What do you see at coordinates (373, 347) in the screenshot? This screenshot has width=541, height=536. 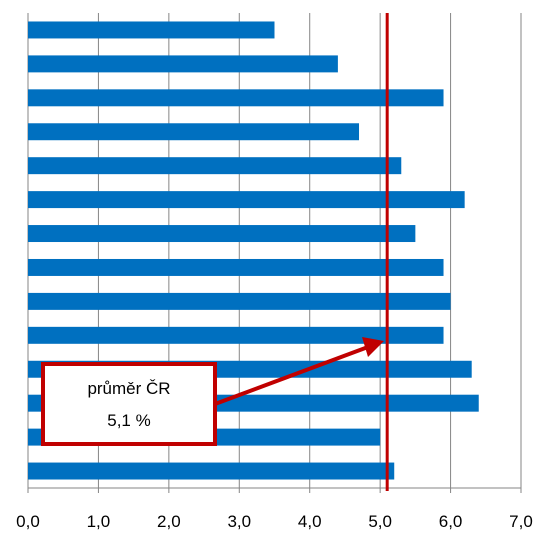 I see `arrowhead-icon` at bounding box center [373, 347].